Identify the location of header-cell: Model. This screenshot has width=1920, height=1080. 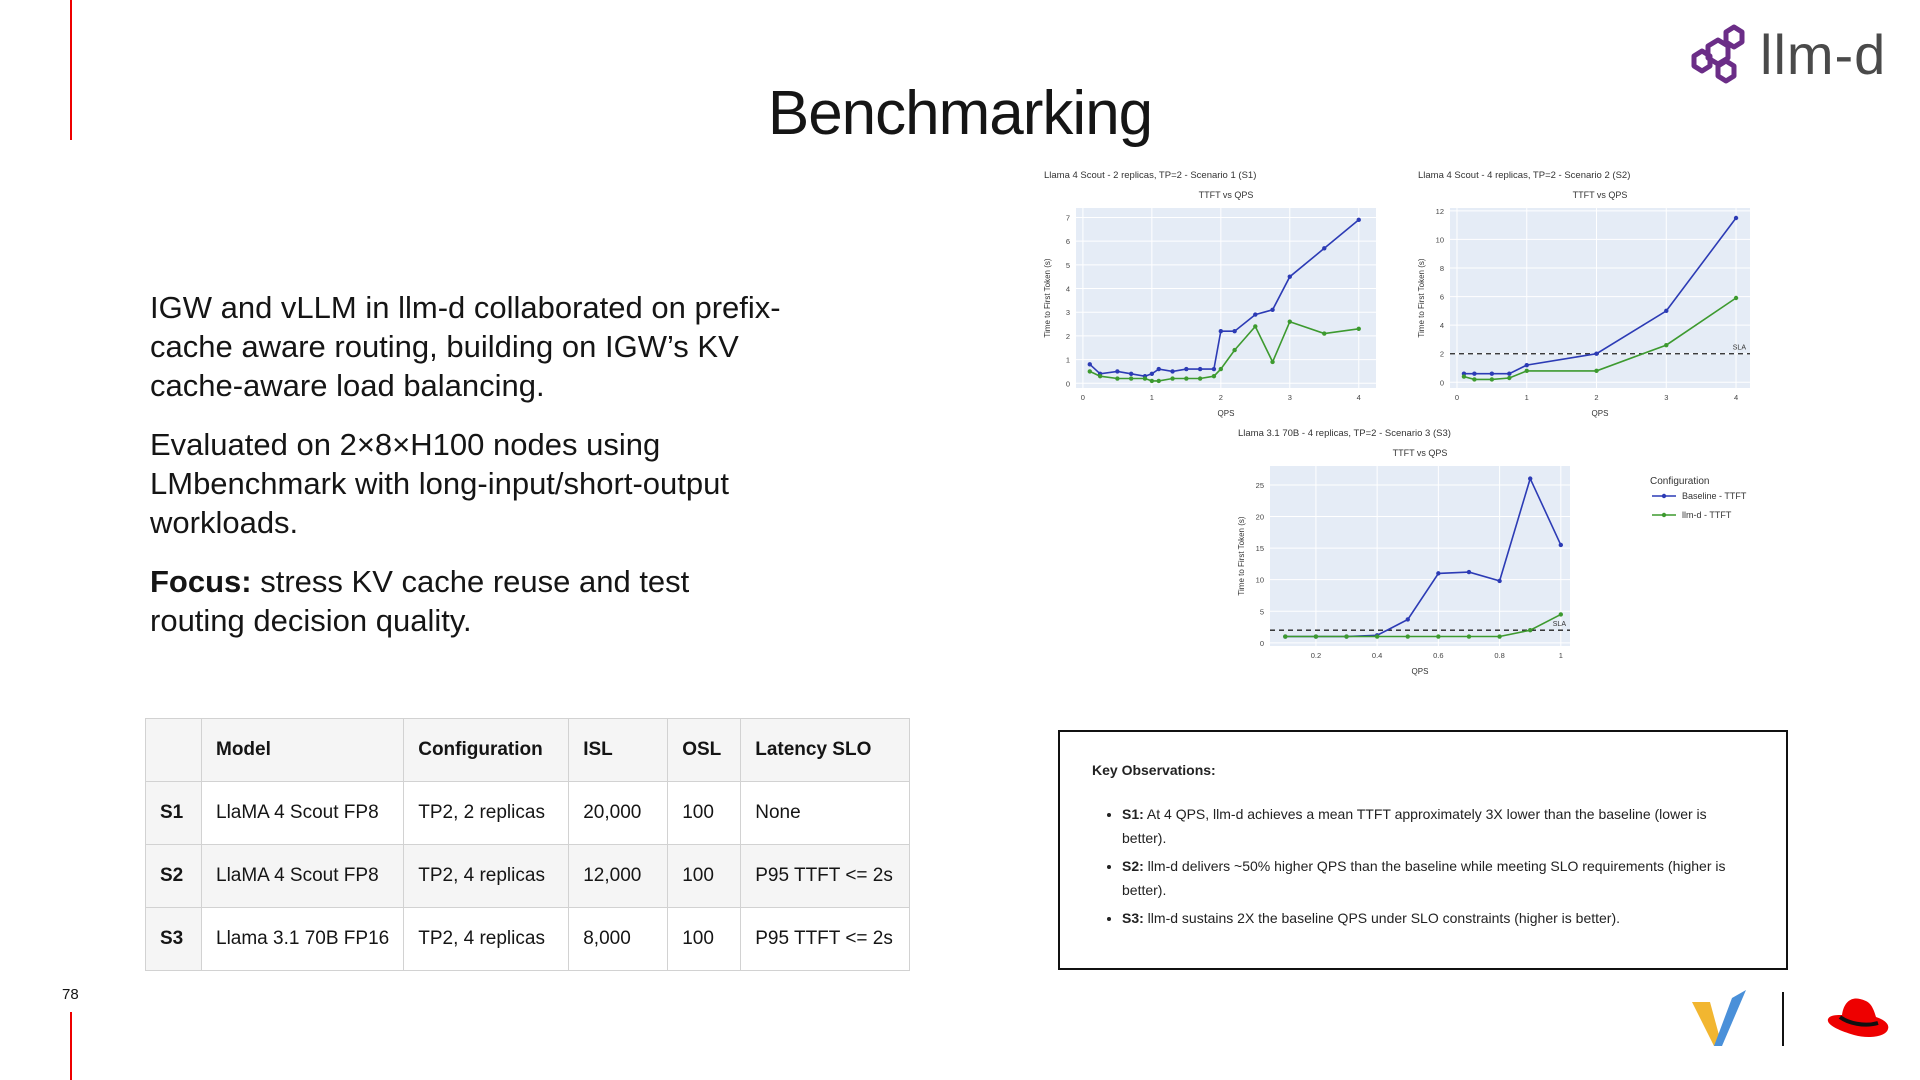
(302, 750).